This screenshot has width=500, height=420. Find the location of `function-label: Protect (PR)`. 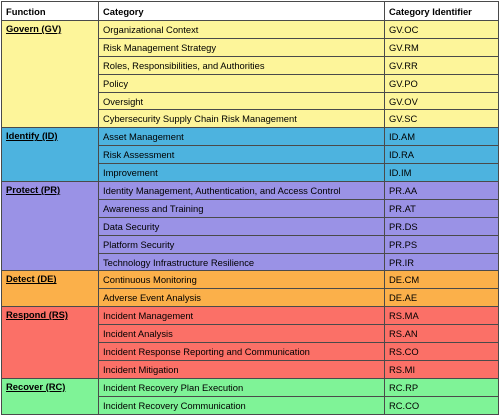

function-label: Protect (PR) is located at coordinates (33, 190).